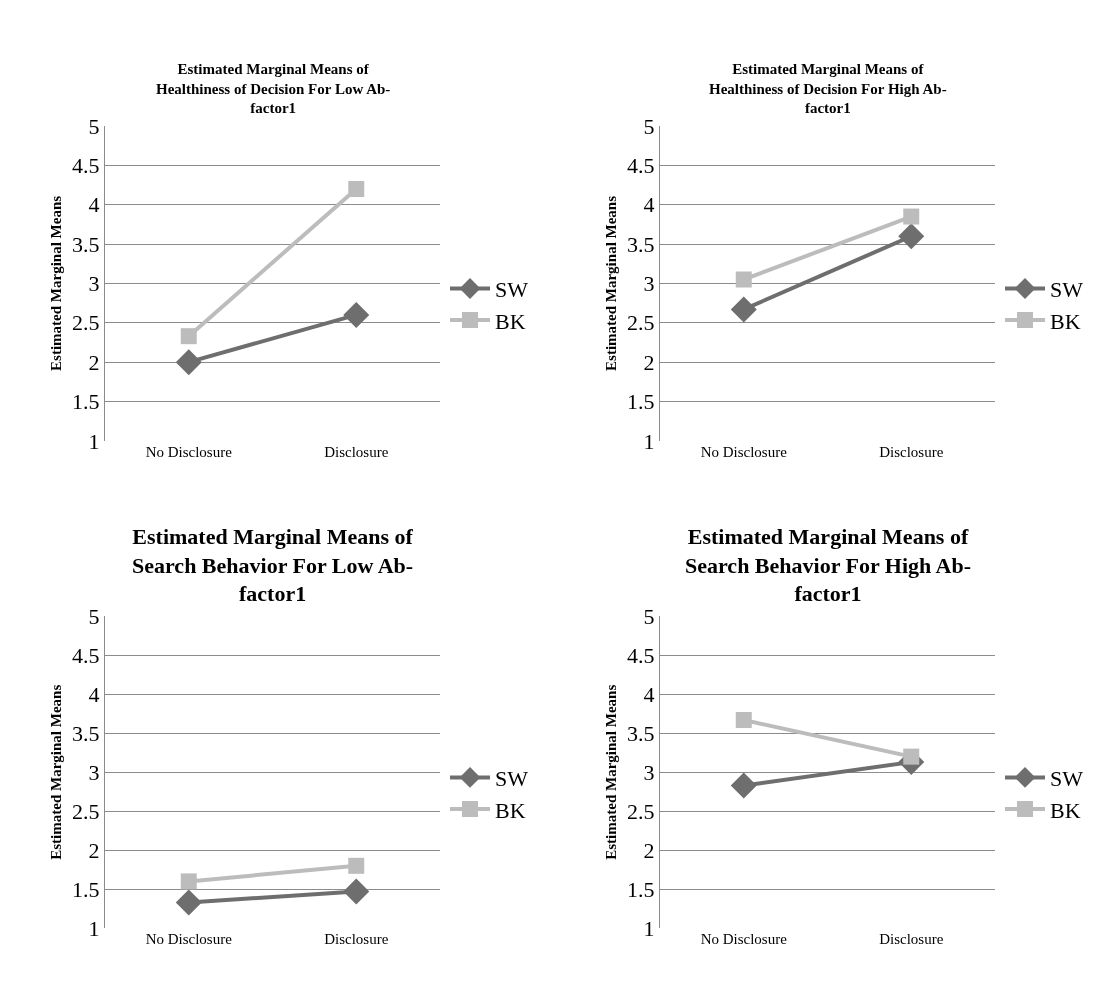 This screenshot has width=1107, height=987. I want to click on chart-title: Estimated Marginal Means of Search Behavior For High Ab-factor1, so click(828, 565).